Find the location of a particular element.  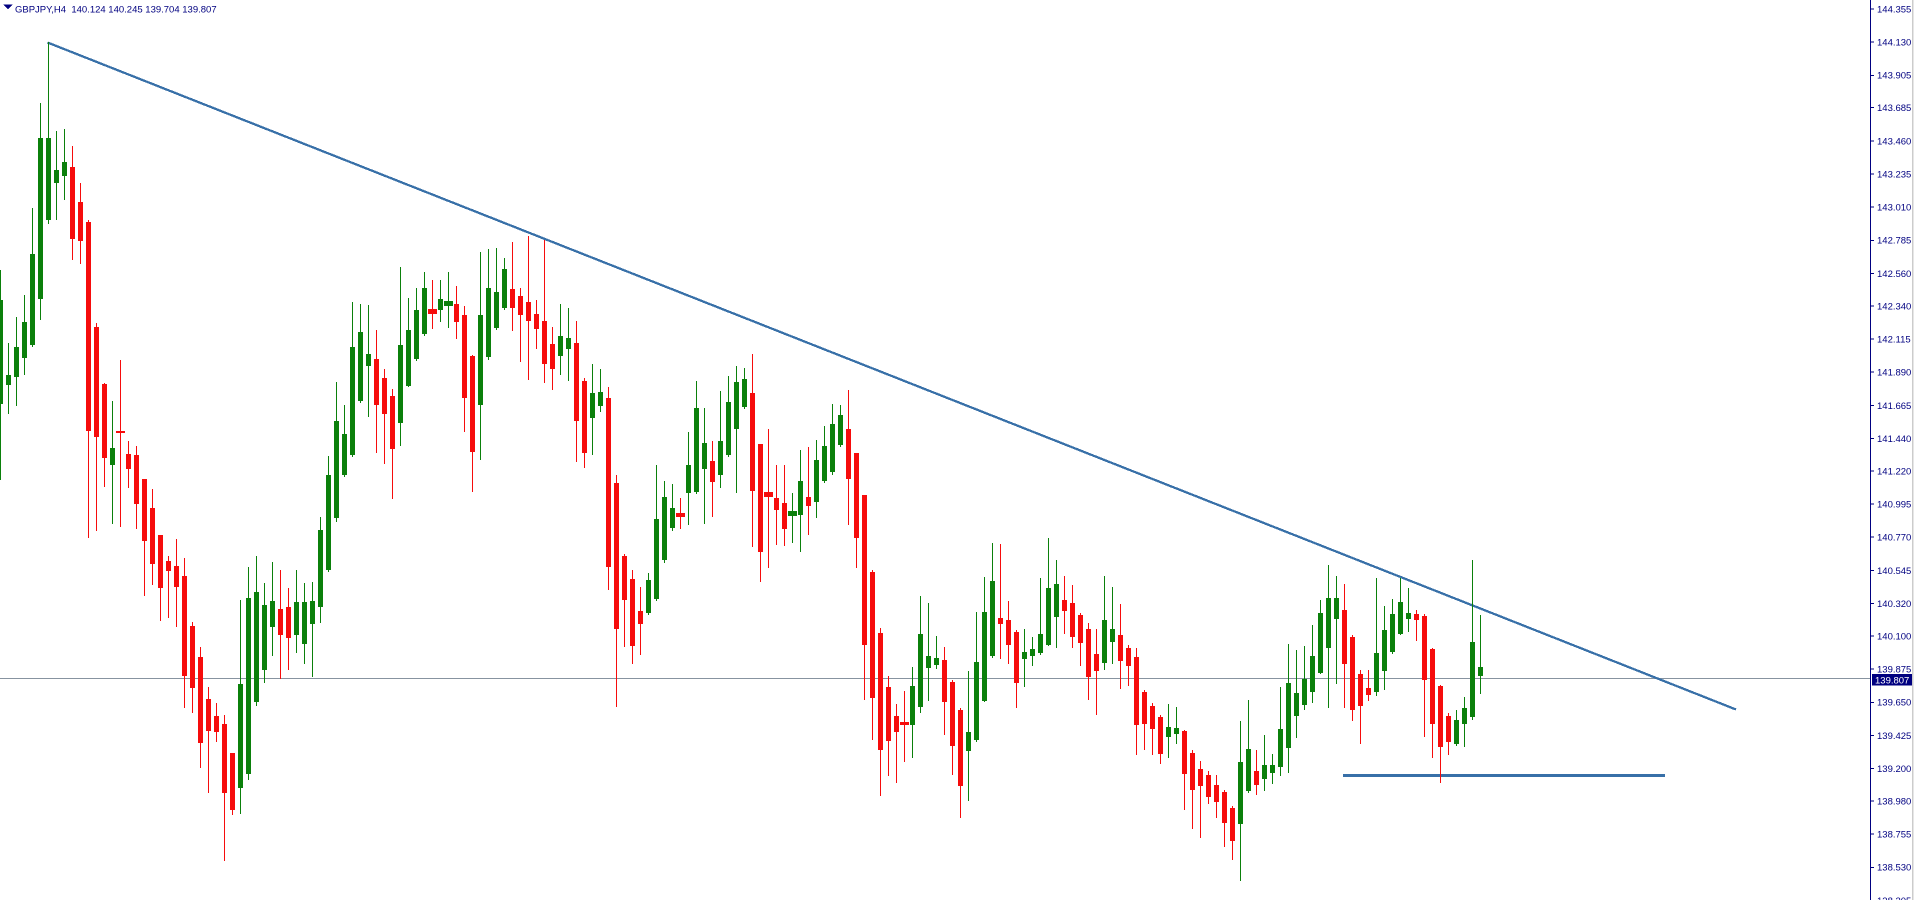

svg-text: 140.320 is located at coordinates (1894, 604).